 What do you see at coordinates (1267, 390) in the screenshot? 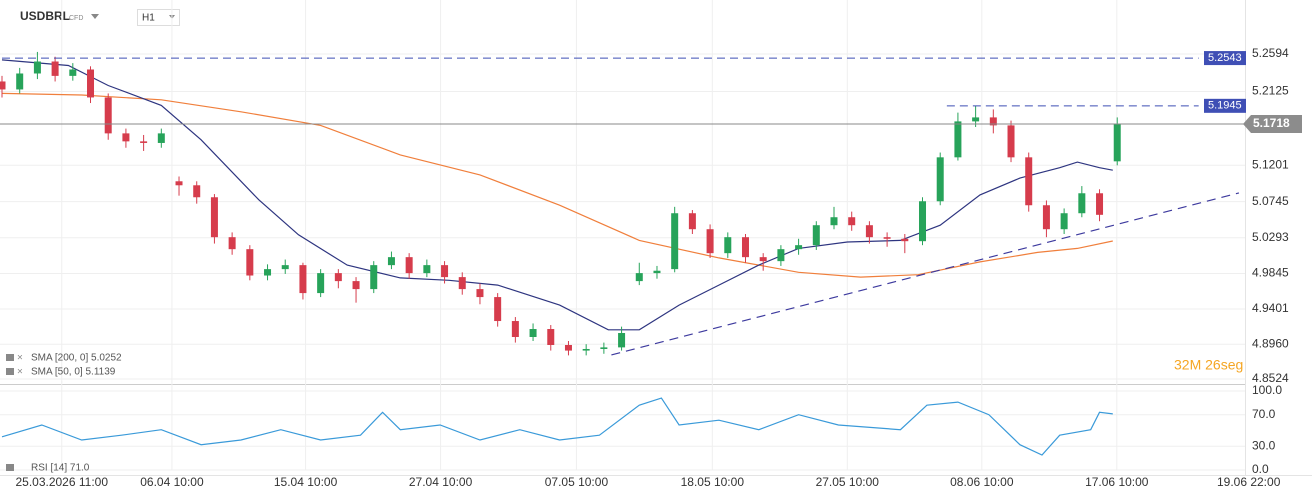
I see `y-tick-label: 100.0` at bounding box center [1267, 390].